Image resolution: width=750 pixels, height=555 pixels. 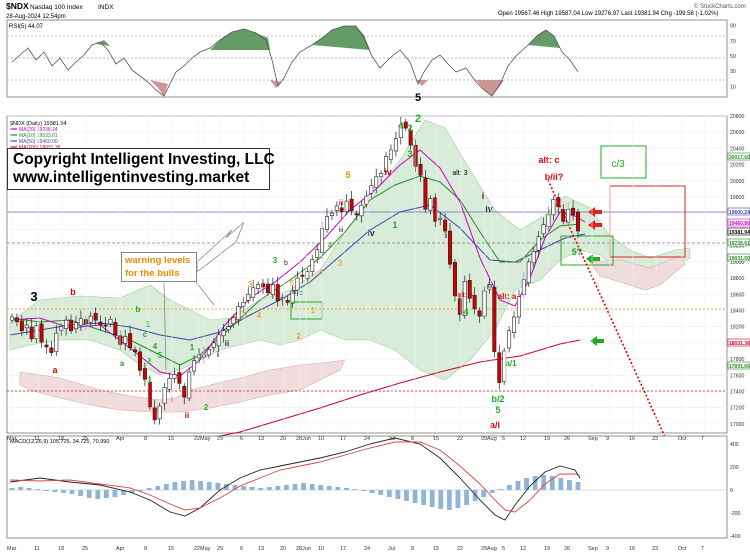 I want to click on macd-date-tick: Mar, so click(x=12, y=549).